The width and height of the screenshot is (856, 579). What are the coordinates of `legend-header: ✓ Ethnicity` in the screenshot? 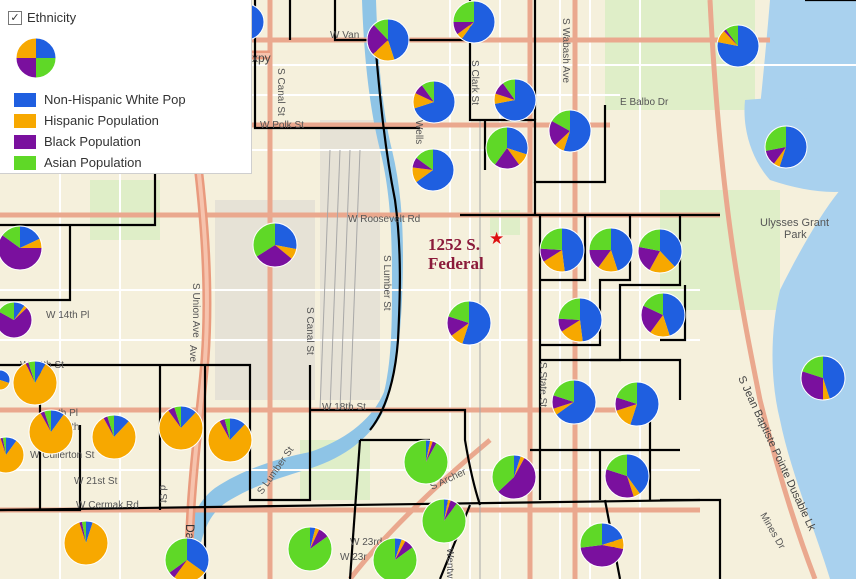 It's located at (42, 17).